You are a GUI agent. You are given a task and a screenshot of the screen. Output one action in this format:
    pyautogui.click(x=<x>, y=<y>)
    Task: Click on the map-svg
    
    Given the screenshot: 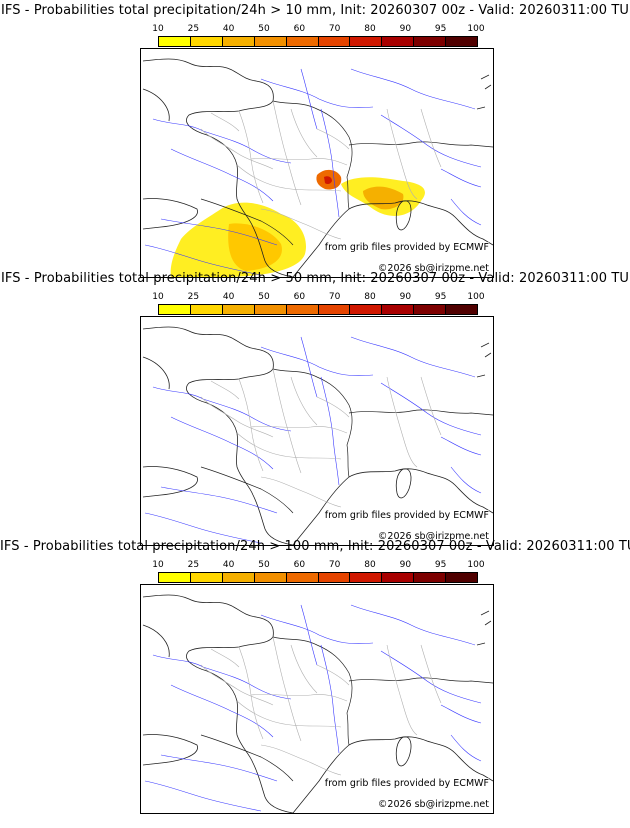 What is the action you would take?
    pyautogui.click(x=317, y=703)
    